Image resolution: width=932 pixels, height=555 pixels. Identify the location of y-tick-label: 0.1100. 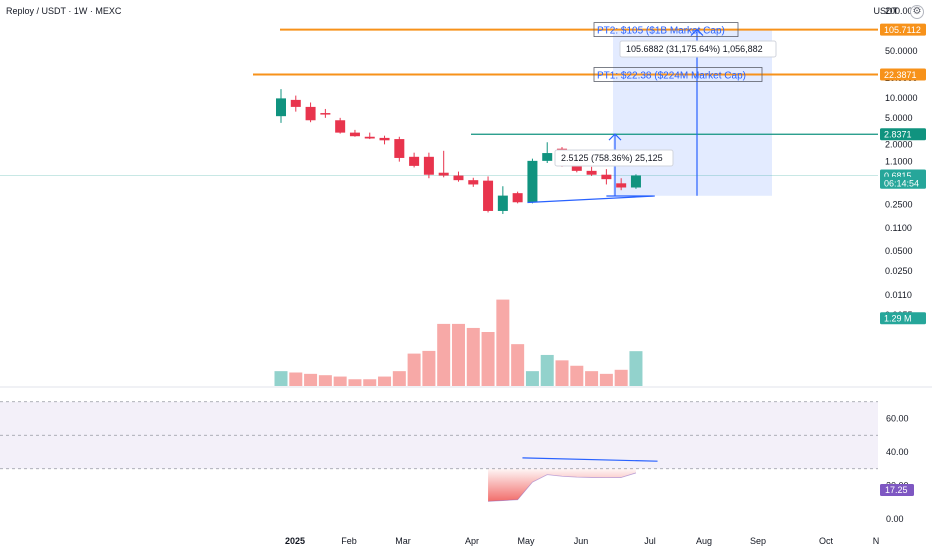
(898, 228).